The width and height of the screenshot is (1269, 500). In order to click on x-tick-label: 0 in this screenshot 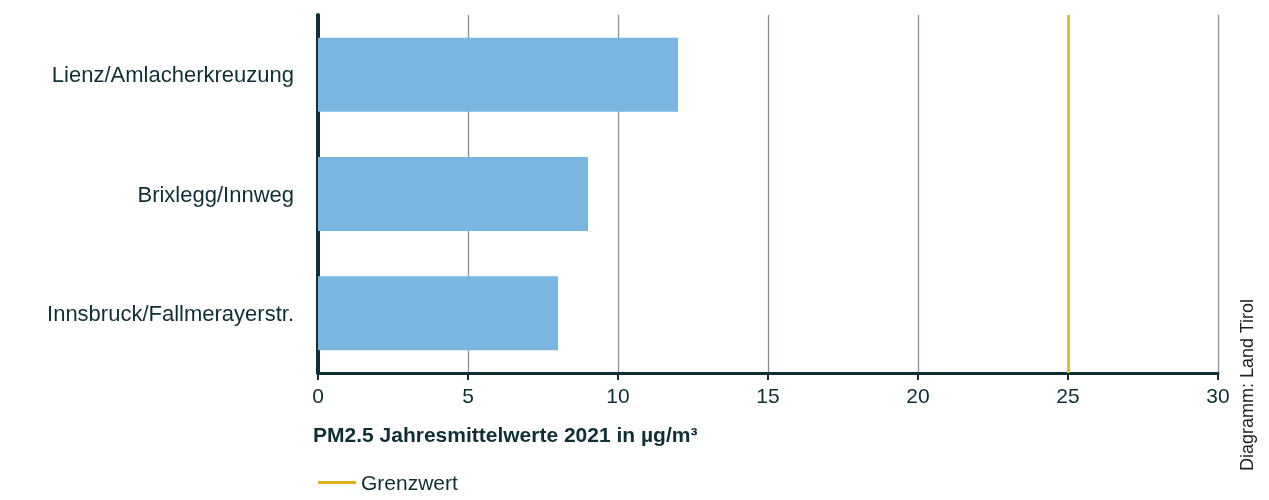, I will do `click(318, 395)`.